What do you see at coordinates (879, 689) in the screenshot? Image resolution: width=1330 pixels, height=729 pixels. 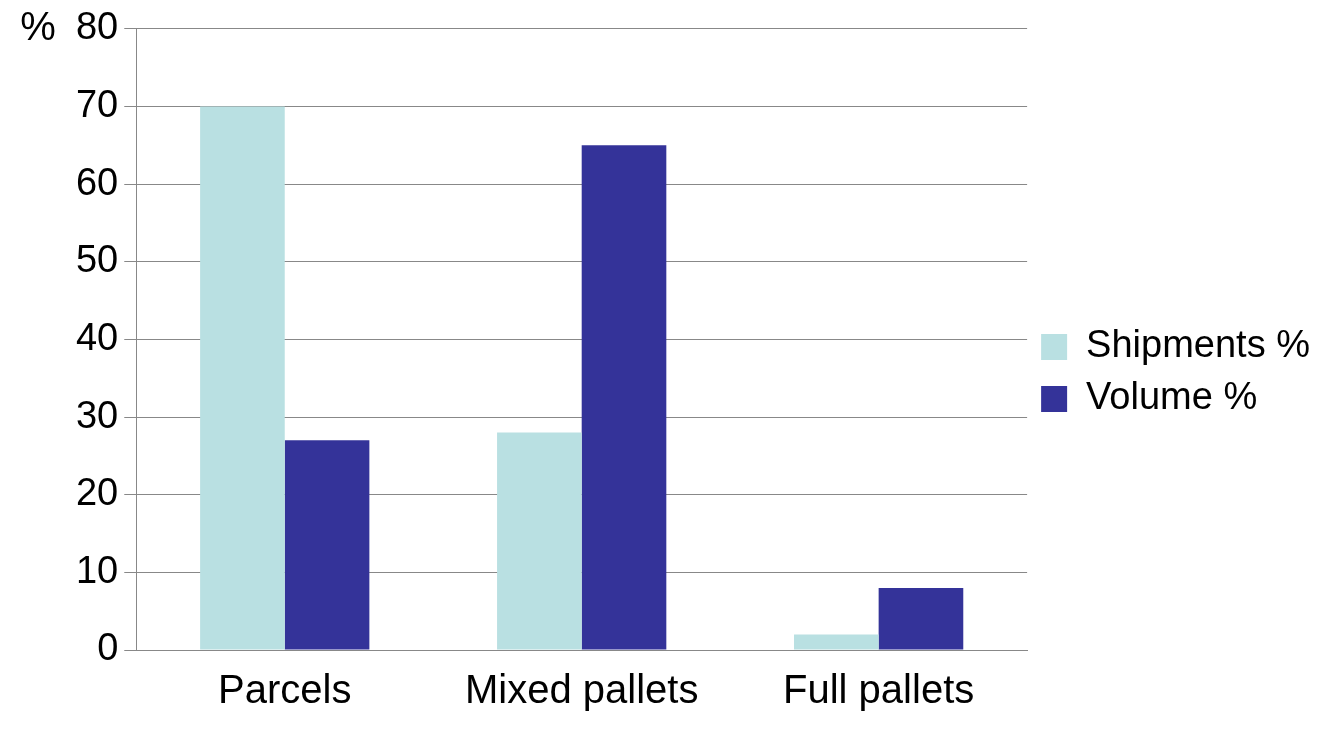 I see `x-tick-label: Full pallets` at bounding box center [879, 689].